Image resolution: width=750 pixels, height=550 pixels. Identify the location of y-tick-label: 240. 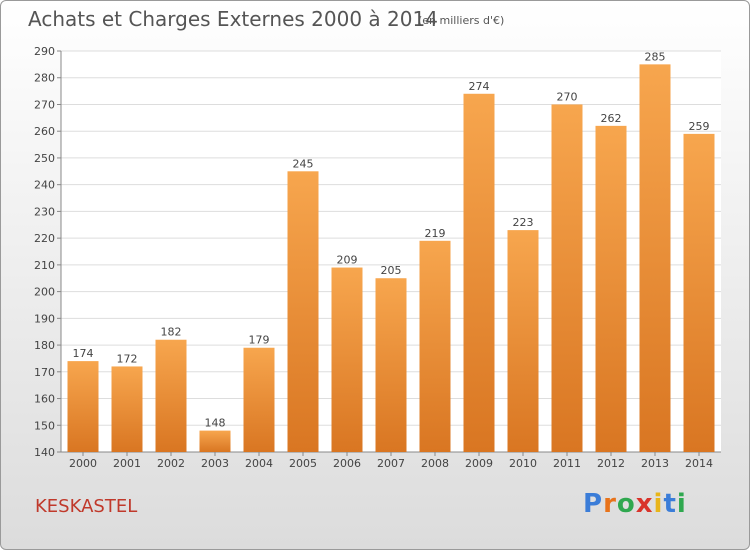
(44, 185).